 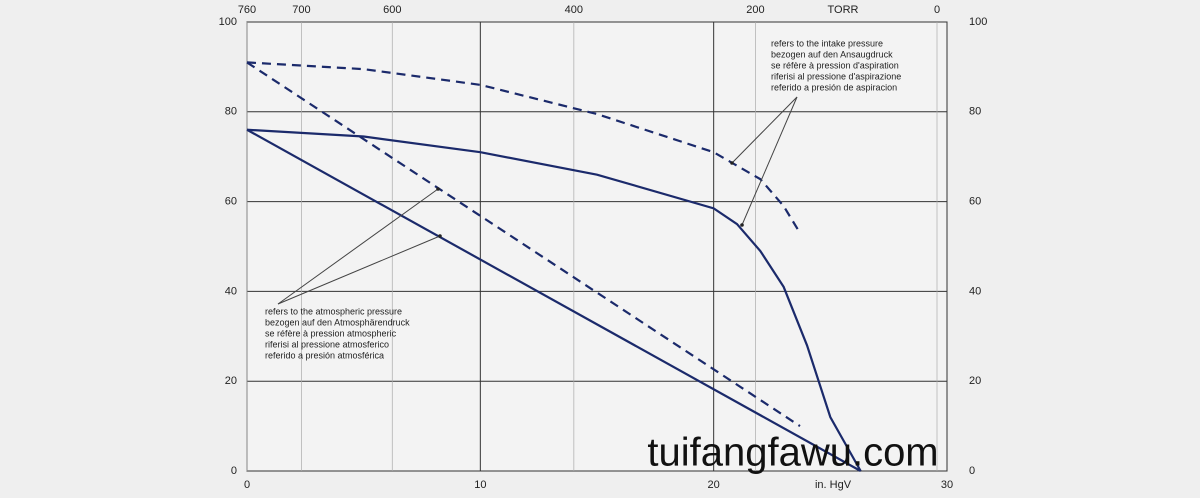 I want to click on x-tick-label: 20, so click(x=714, y=485).